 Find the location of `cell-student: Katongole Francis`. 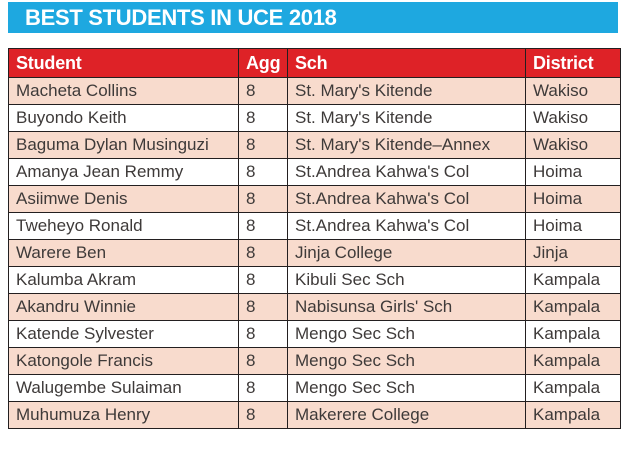

cell-student: Katongole Francis is located at coordinates (123, 361).